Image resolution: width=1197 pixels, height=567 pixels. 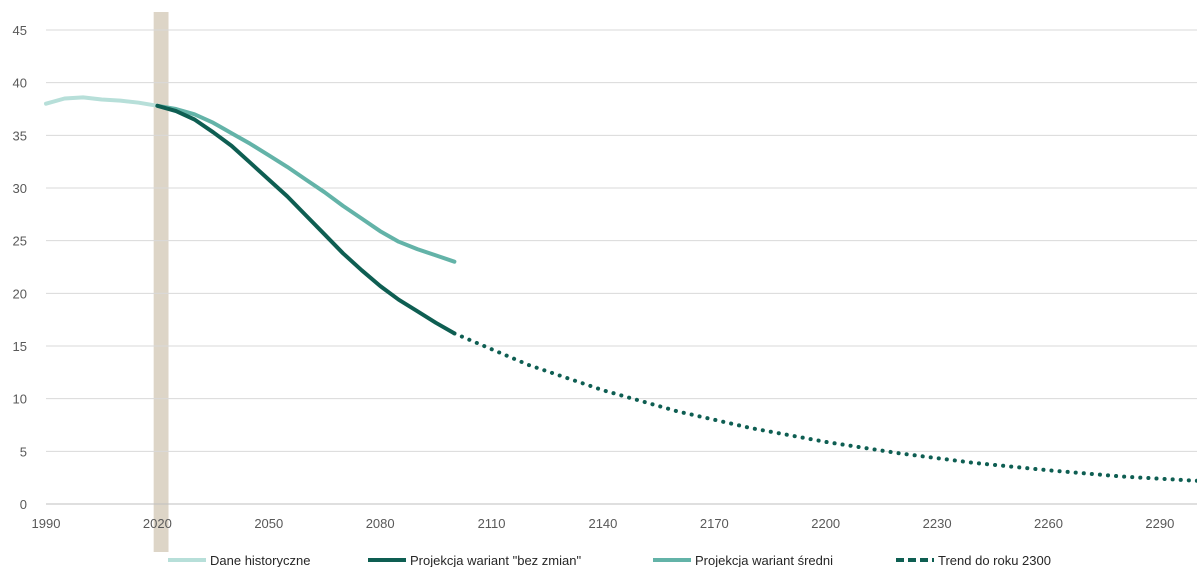 I want to click on series-line-medium, so click(x=306, y=183).